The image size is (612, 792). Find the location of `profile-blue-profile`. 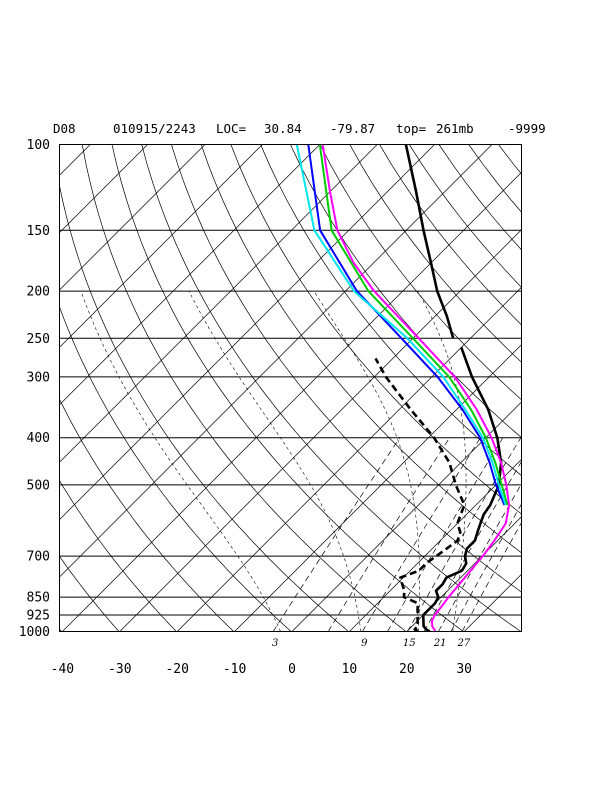

profile-blue-profile is located at coordinates (406, 325).